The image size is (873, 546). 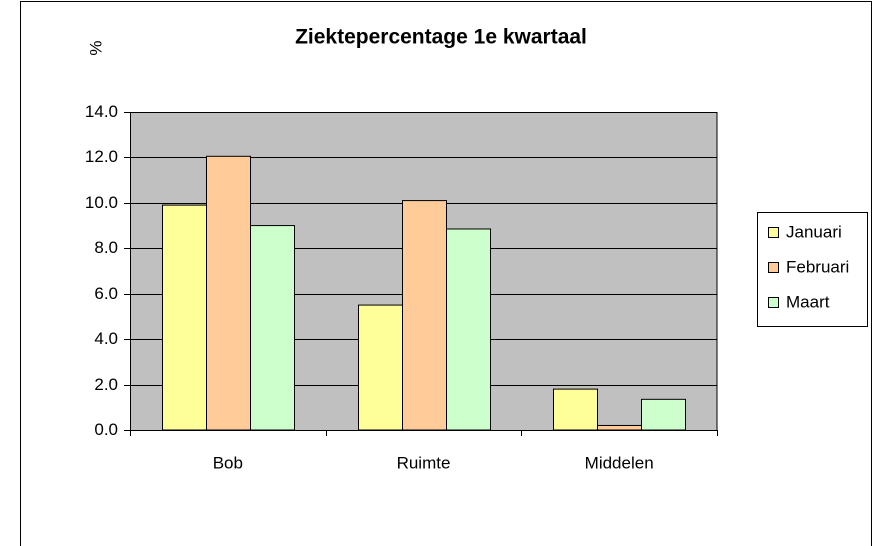 I want to click on y-tick-label: 2.0, so click(x=106, y=384).